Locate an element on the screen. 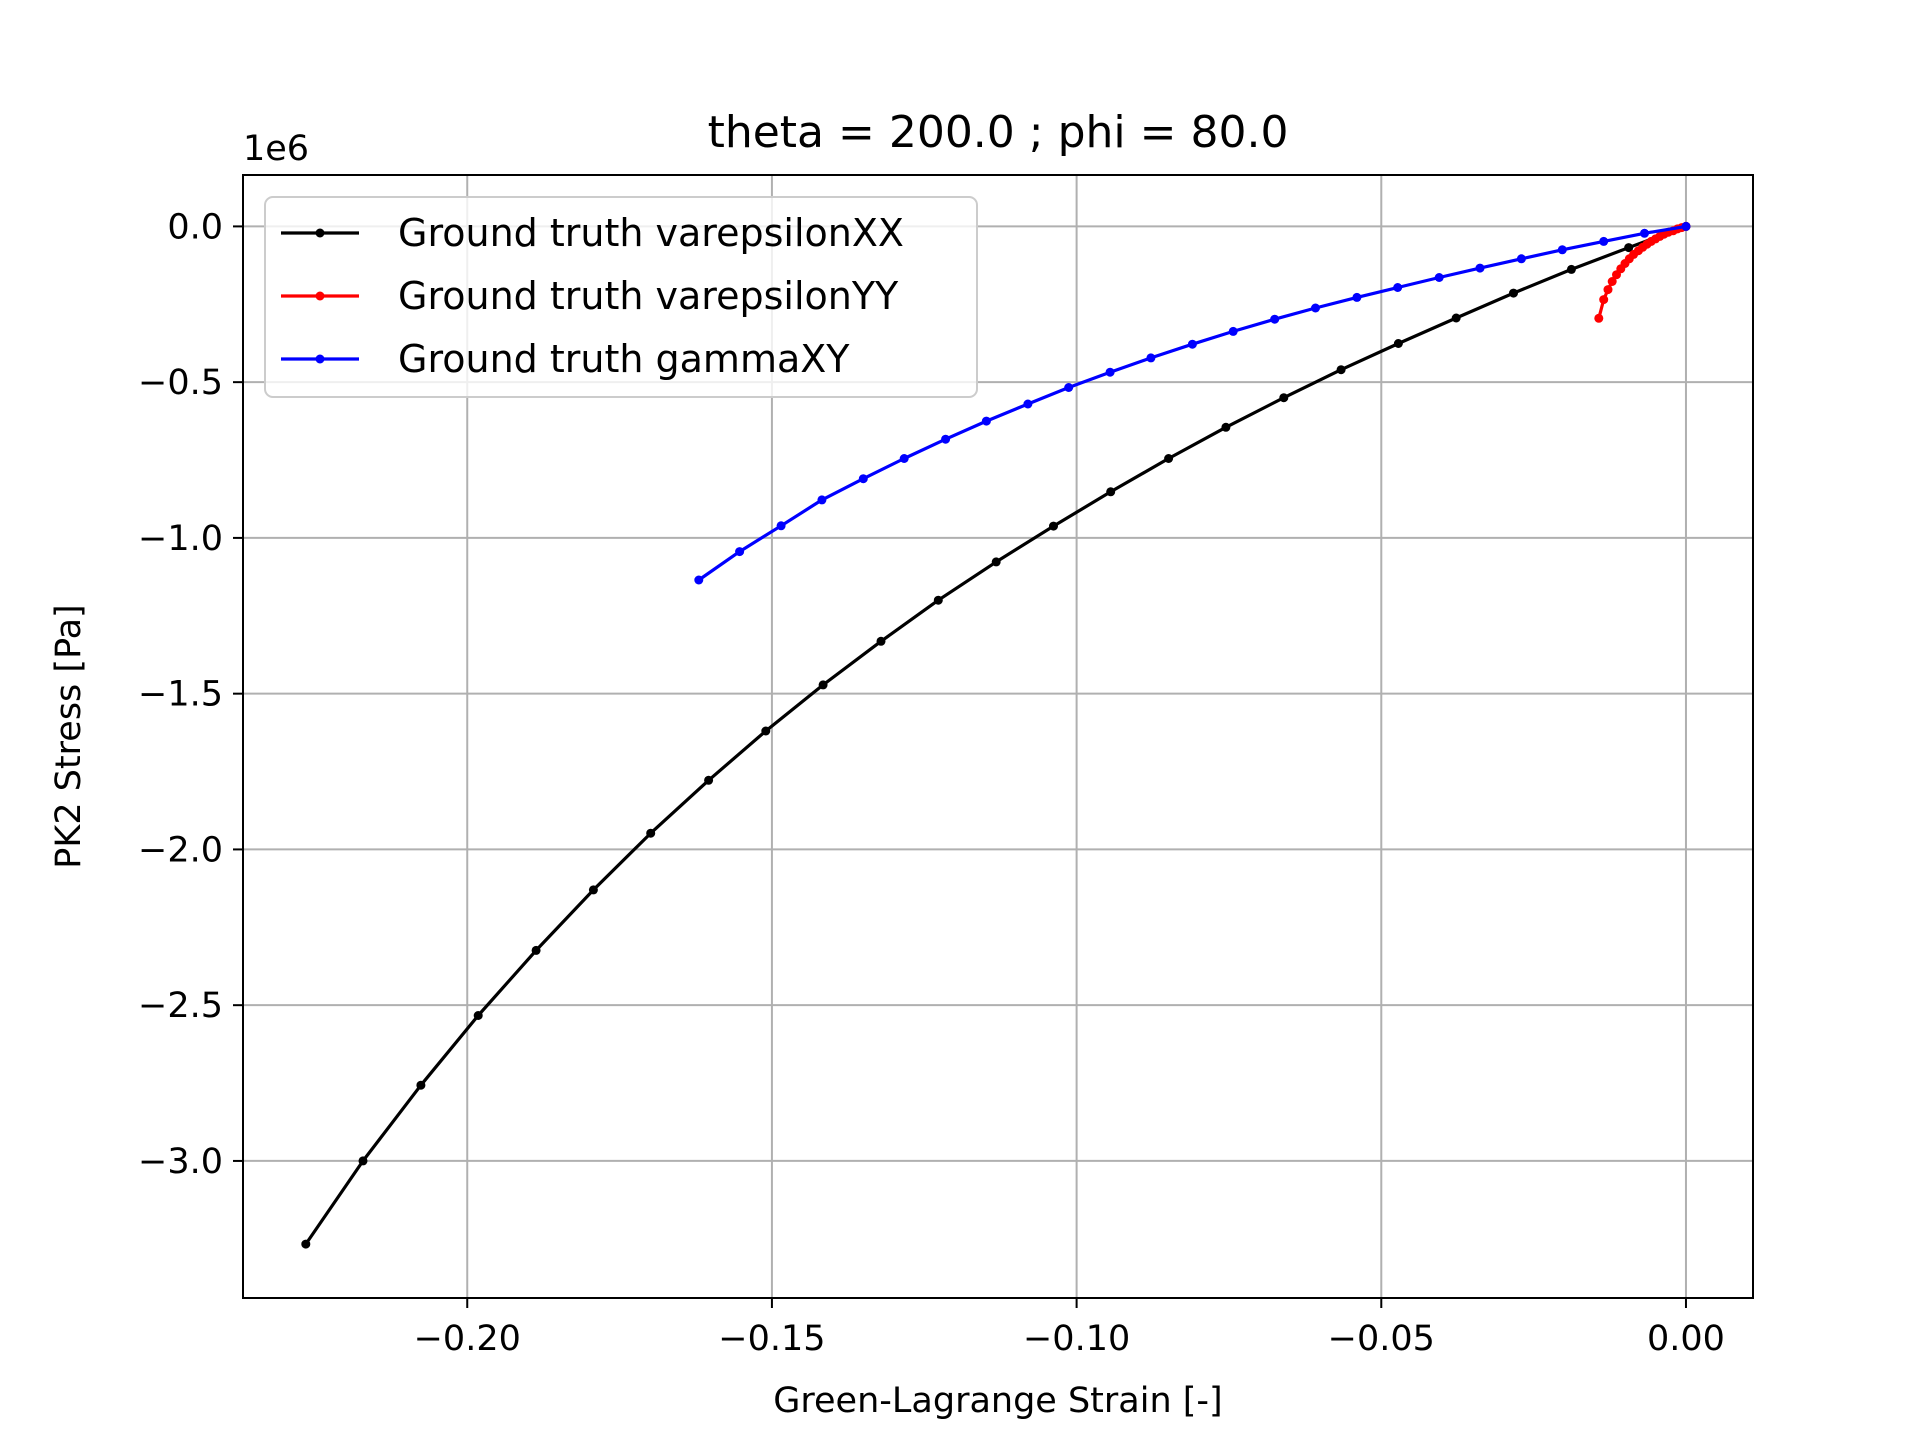  y-tick-label: −2.0 is located at coordinates (180, 850).